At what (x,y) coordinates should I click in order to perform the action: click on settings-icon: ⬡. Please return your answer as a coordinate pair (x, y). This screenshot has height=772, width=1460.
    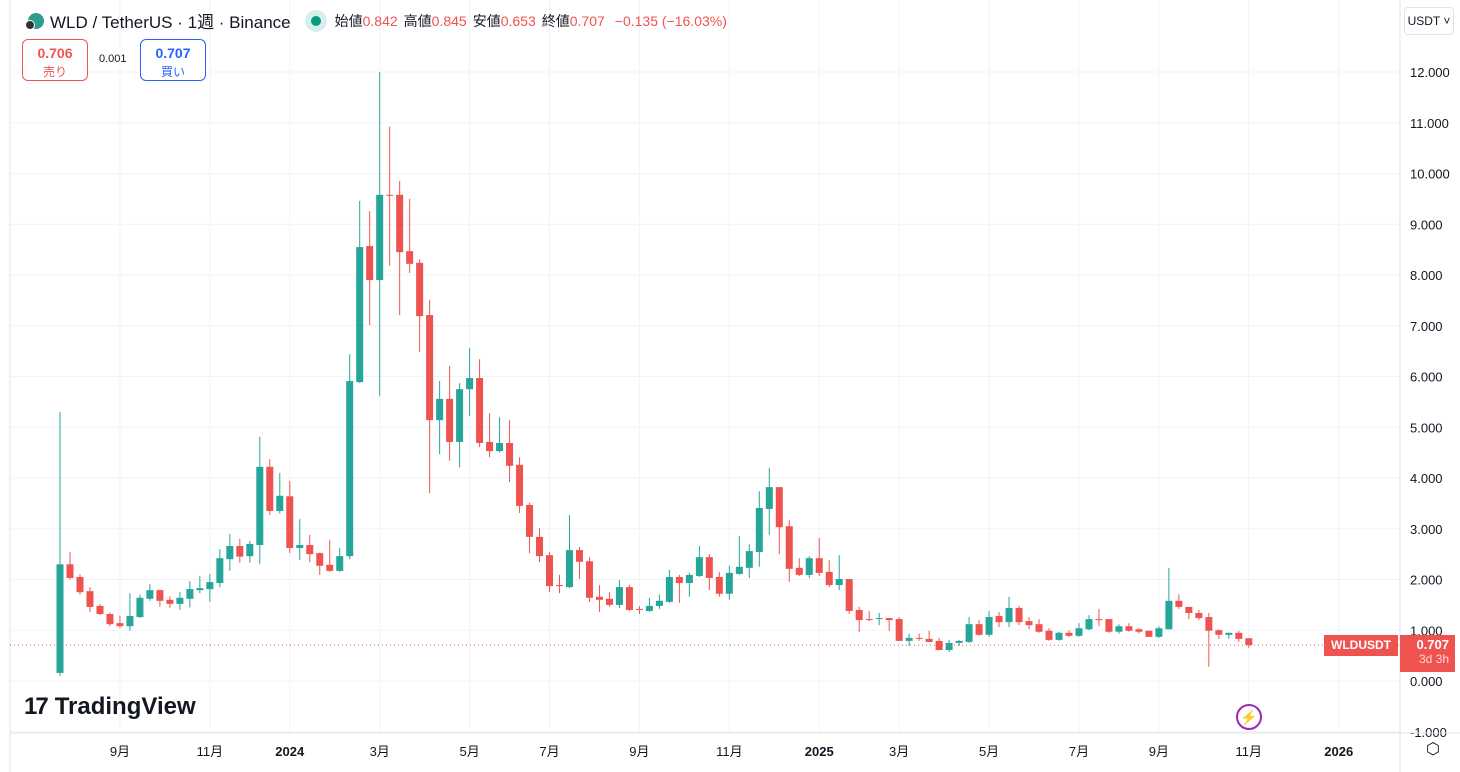
    Looking at the image, I should click on (1433, 749).